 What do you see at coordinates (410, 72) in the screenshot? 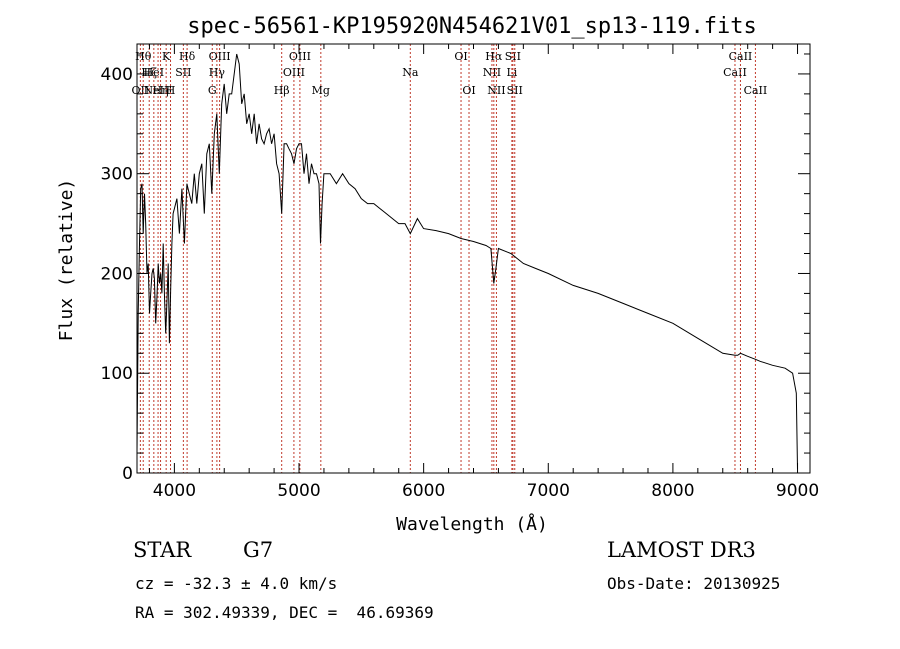
I see `line-label-17: Na` at bounding box center [410, 72].